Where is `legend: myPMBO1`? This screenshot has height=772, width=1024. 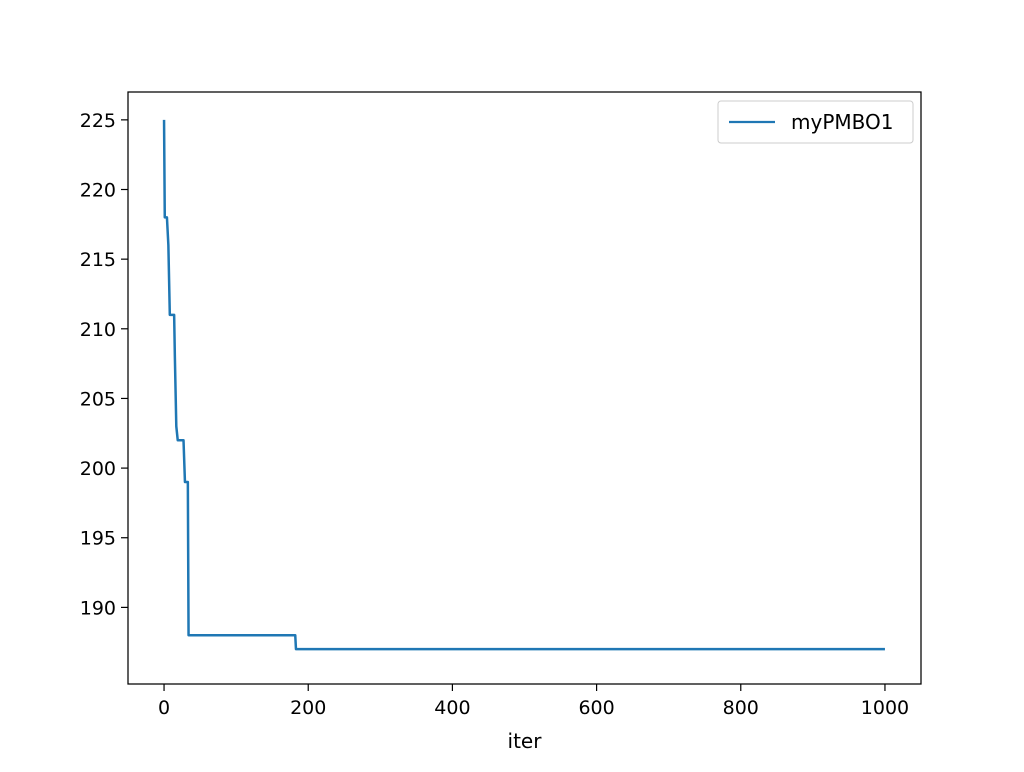 legend: myPMBO1 is located at coordinates (815, 122).